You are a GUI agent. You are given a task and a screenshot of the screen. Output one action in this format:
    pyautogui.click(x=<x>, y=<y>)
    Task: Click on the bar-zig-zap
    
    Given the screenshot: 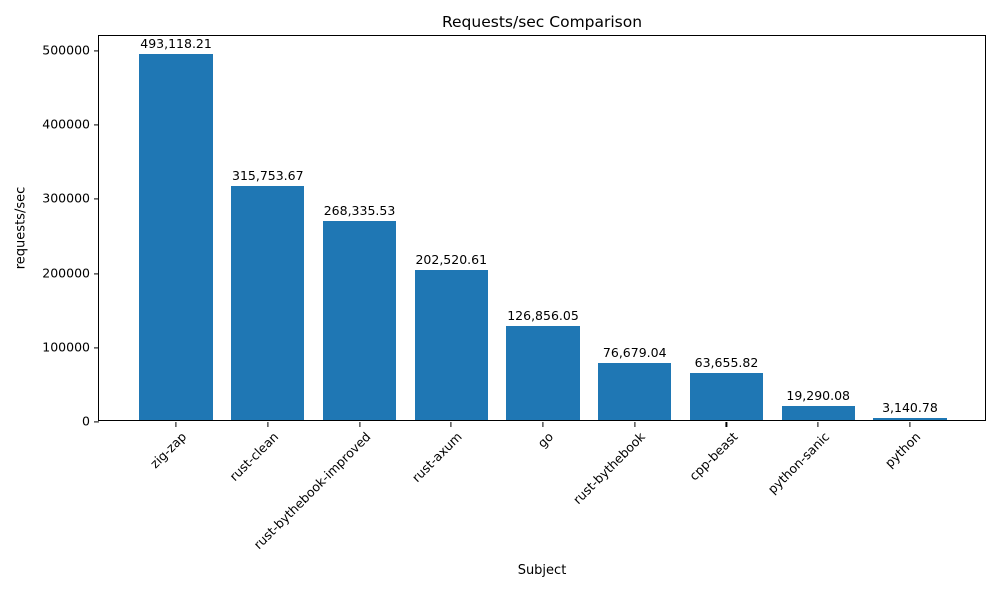 What is the action you would take?
    pyautogui.click(x=176, y=236)
    